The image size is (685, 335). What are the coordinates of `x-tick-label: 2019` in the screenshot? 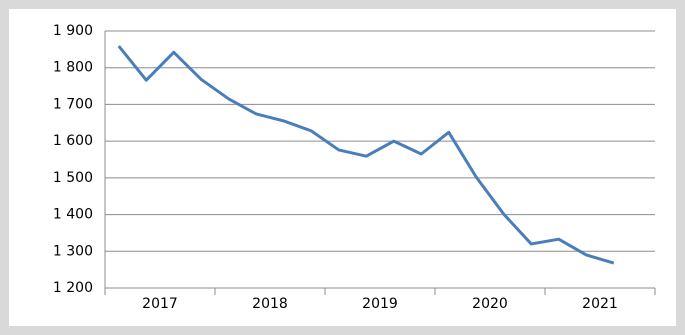 It's located at (380, 304).